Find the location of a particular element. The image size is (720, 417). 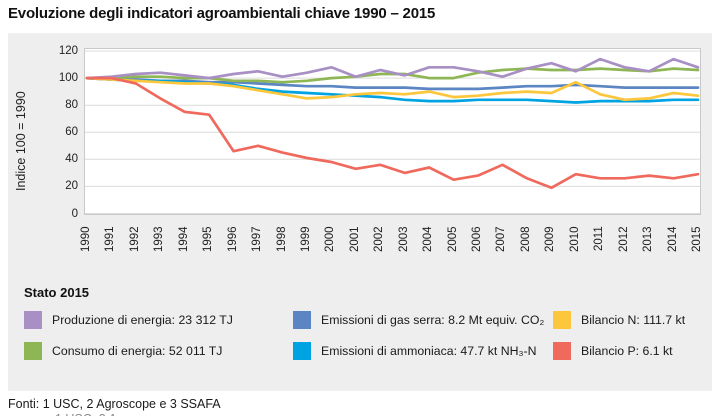

x-axis-tick-label: 2004 is located at coordinates (428, 239).